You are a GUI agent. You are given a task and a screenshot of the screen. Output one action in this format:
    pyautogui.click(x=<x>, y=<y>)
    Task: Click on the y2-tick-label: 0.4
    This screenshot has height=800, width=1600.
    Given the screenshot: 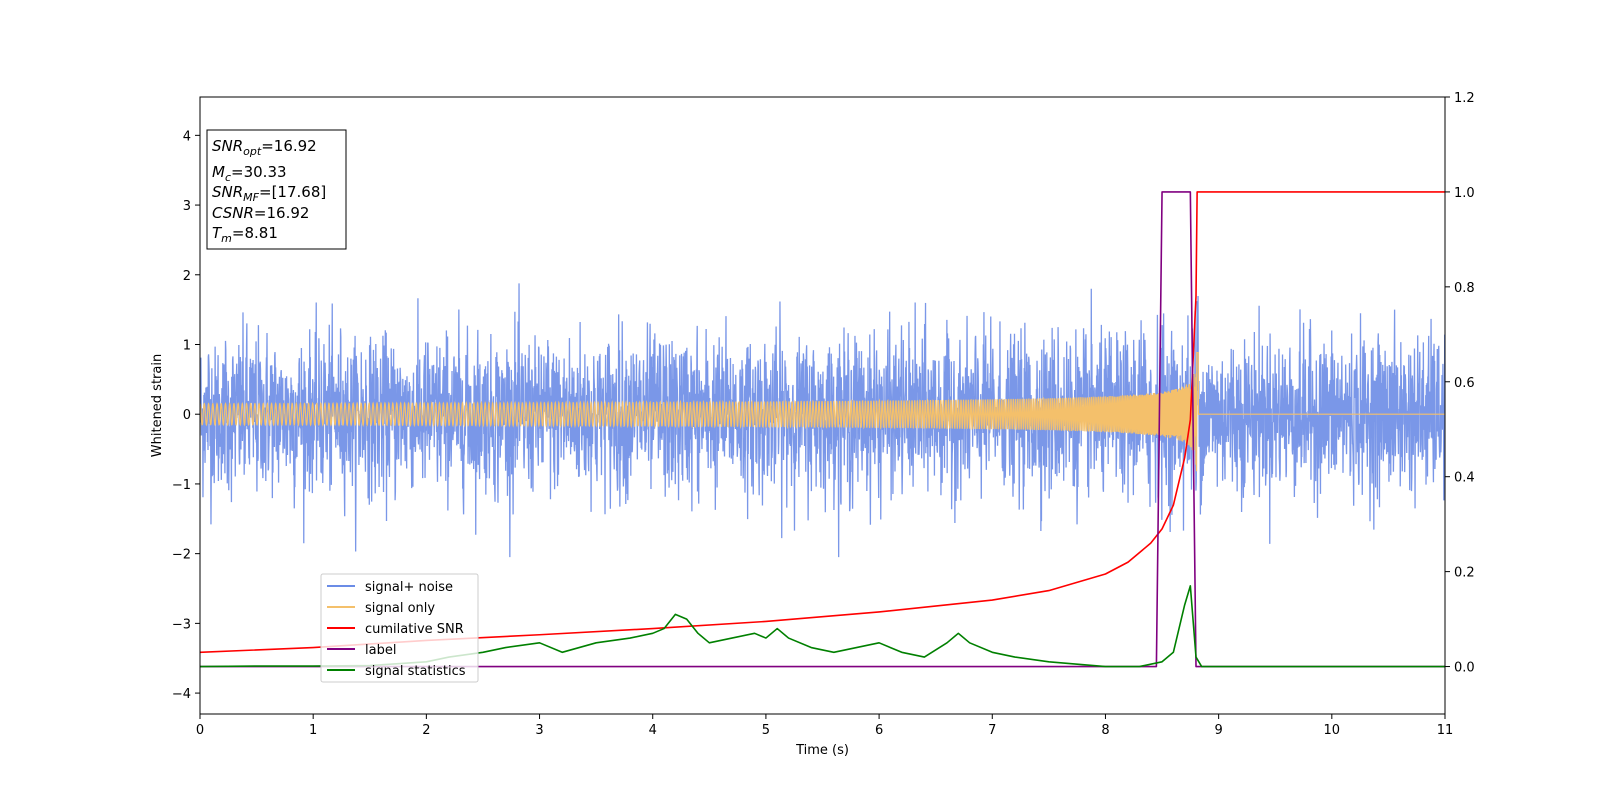 What is the action you would take?
    pyautogui.click(x=1464, y=478)
    